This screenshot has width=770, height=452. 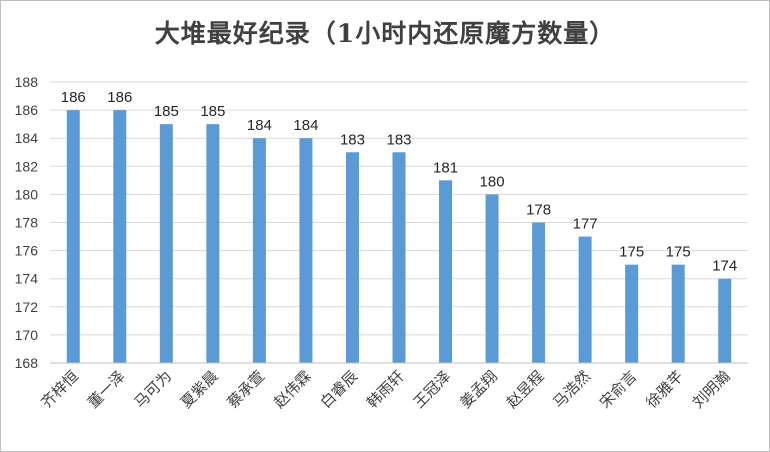 I want to click on y-tick-label: 188, so click(x=27, y=82).